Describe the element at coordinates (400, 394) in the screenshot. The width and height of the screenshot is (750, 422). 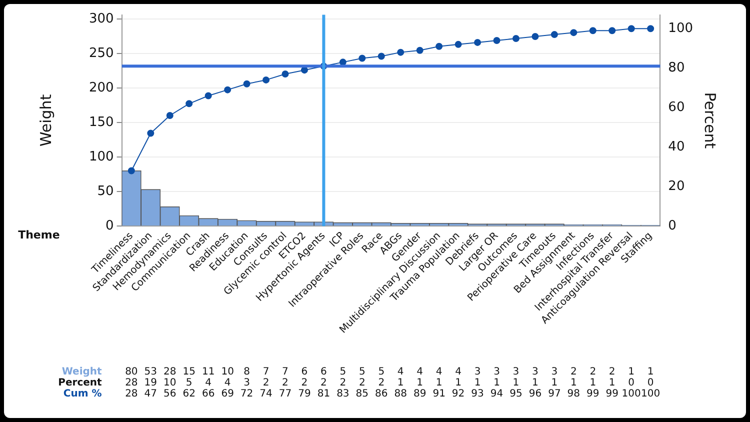
I see `data-label: 88` at that location.